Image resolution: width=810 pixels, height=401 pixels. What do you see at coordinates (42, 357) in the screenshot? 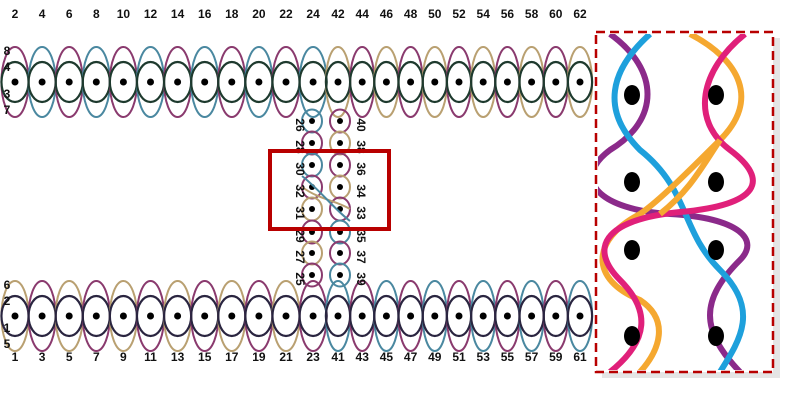
I see `tablet-number: 3` at bounding box center [42, 357].